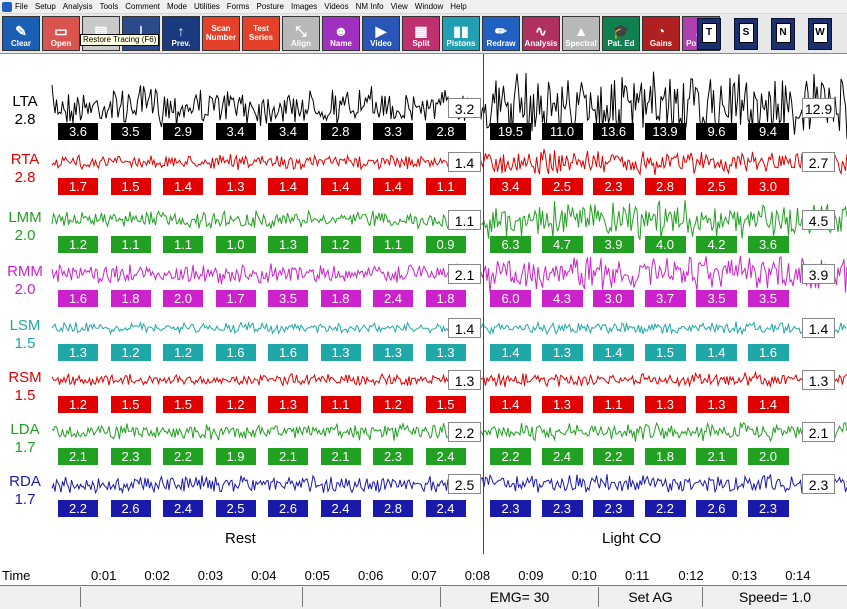 The image size is (847, 609). Describe the element at coordinates (818, 274) in the screenshot. I see `co-average-box: 3.9` at that location.